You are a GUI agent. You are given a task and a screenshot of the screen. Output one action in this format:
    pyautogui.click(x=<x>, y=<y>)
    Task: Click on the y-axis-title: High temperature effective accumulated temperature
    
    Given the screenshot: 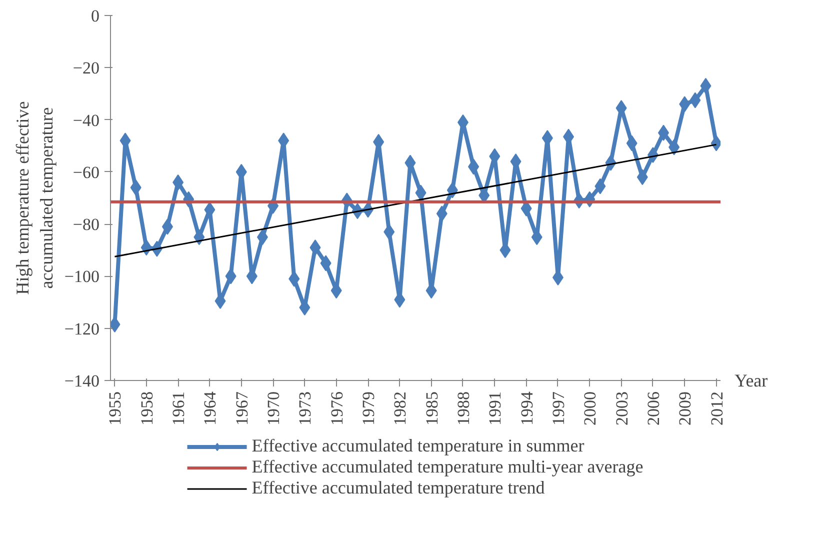 What is the action you would take?
    pyautogui.click(x=34, y=198)
    